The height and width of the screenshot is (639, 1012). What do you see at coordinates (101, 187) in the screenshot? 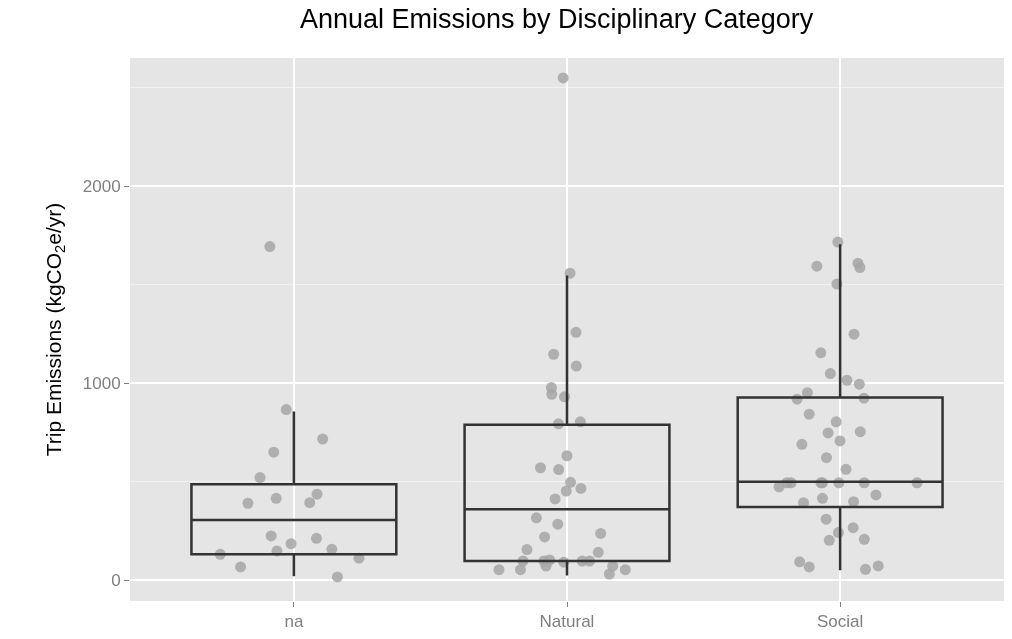
I see `y-tick-label: 2000` at bounding box center [101, 187].